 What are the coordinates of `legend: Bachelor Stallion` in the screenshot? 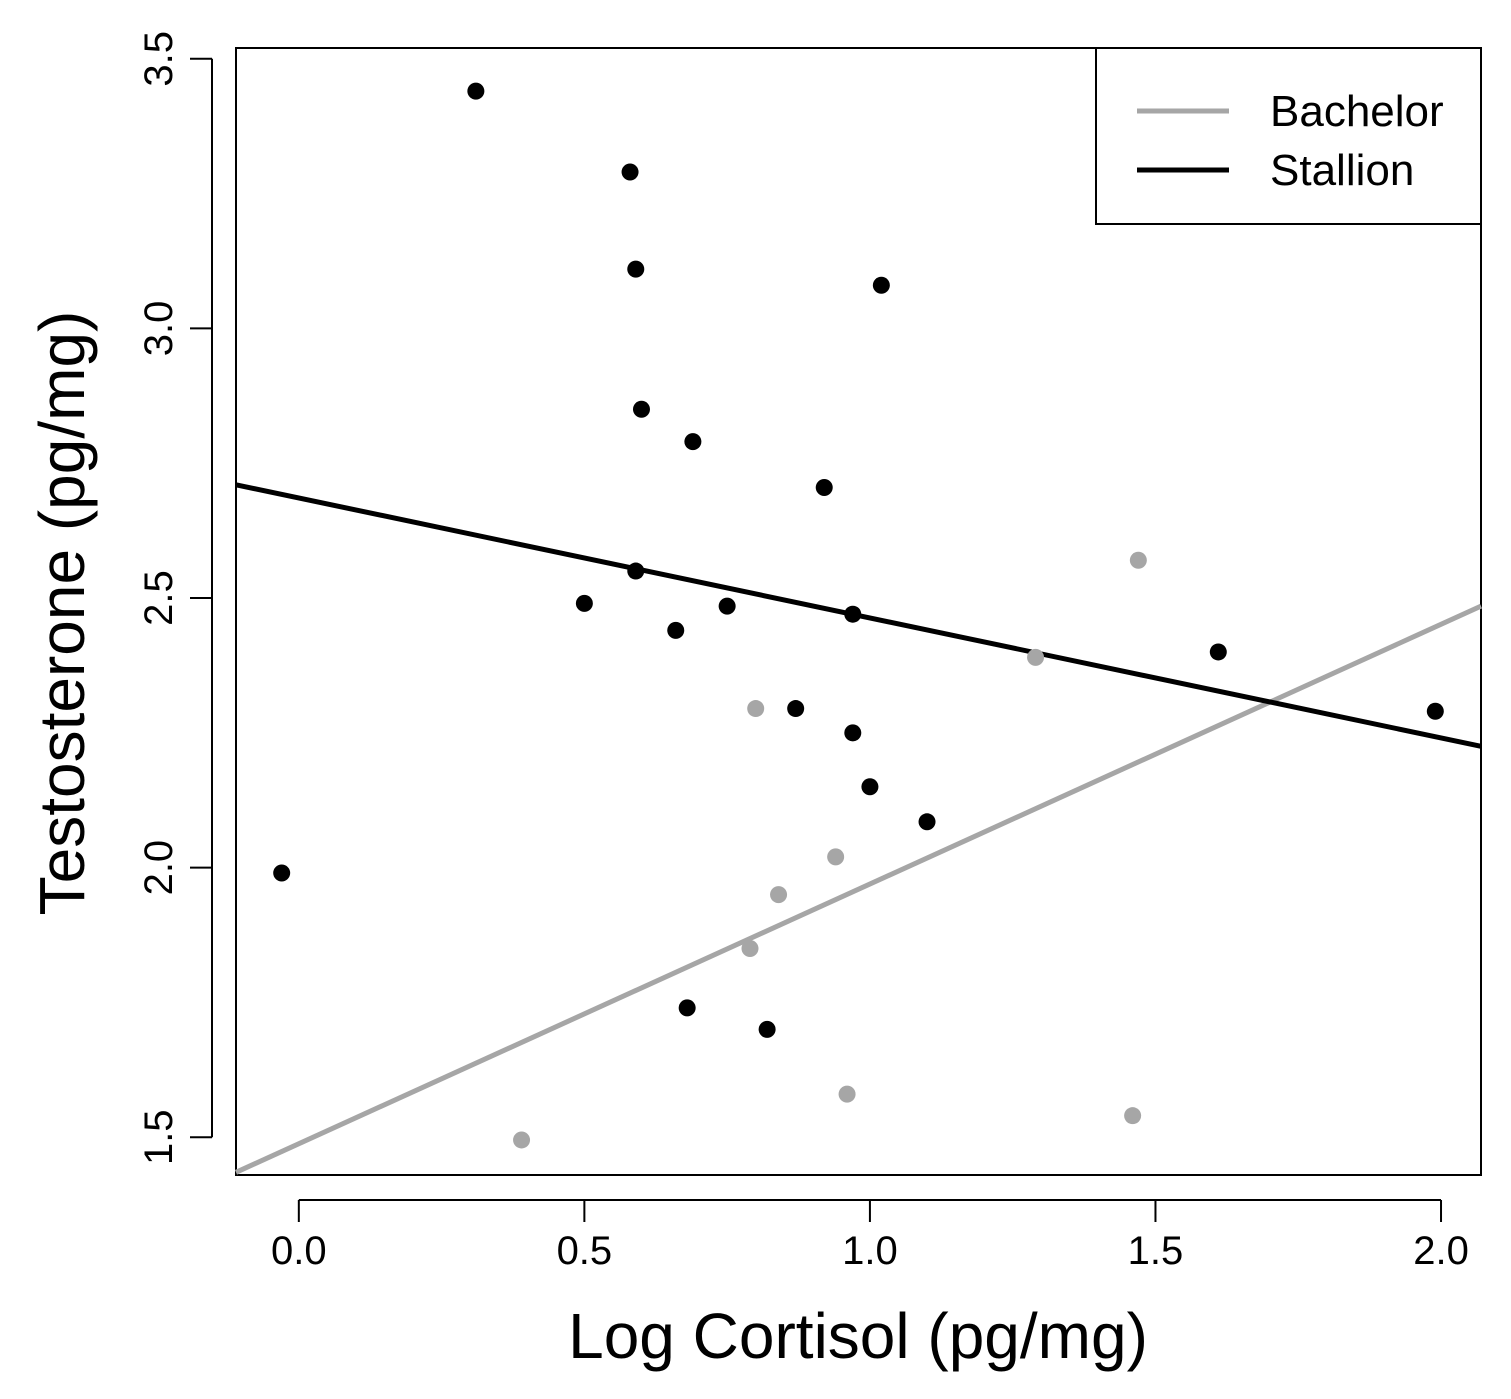 It's located at (1288, 136).